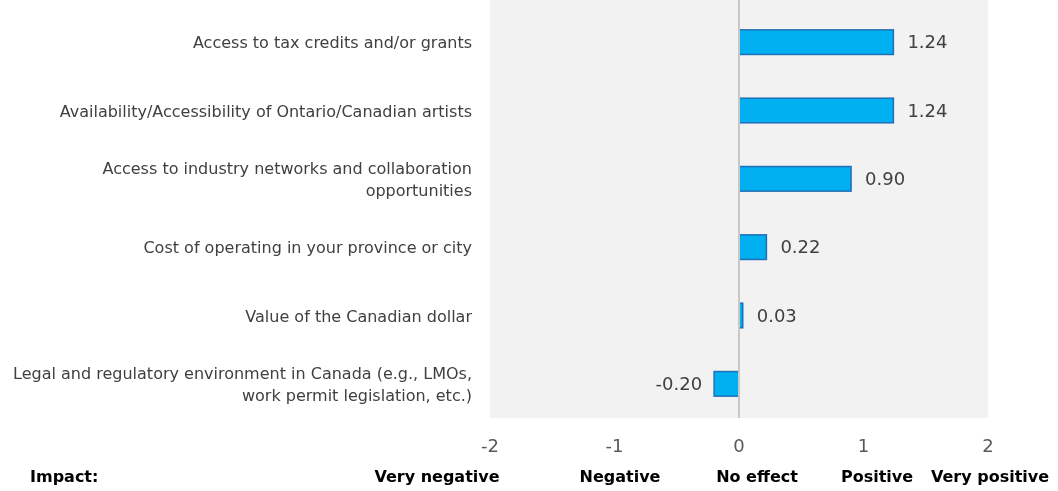  I want to click on text: Very negative, so click(437, 476).